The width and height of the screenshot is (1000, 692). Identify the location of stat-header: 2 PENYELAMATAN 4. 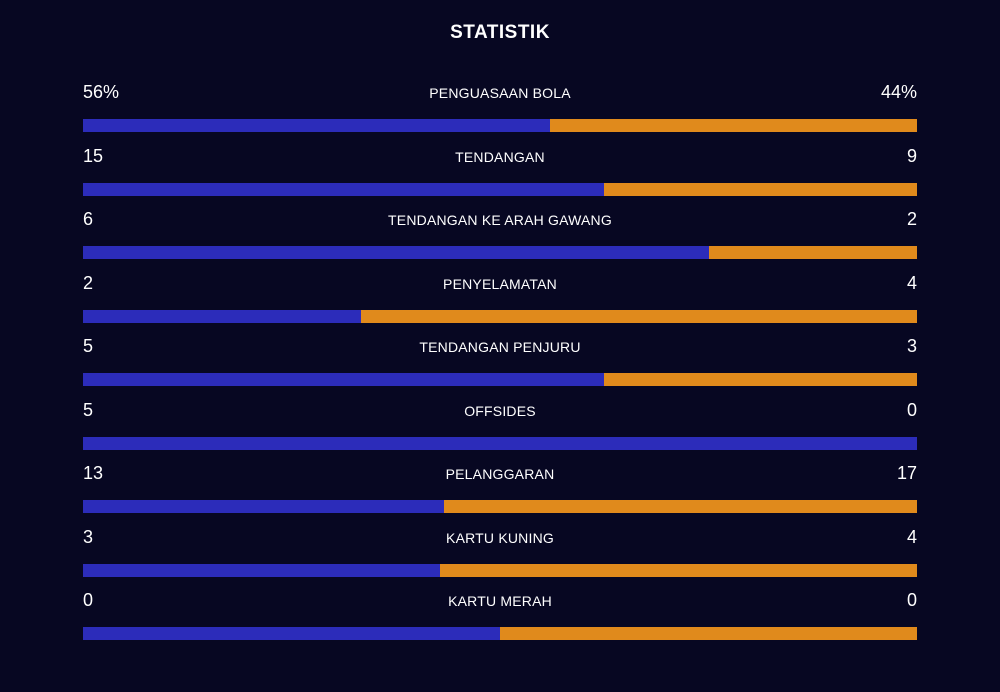
(500, 284).